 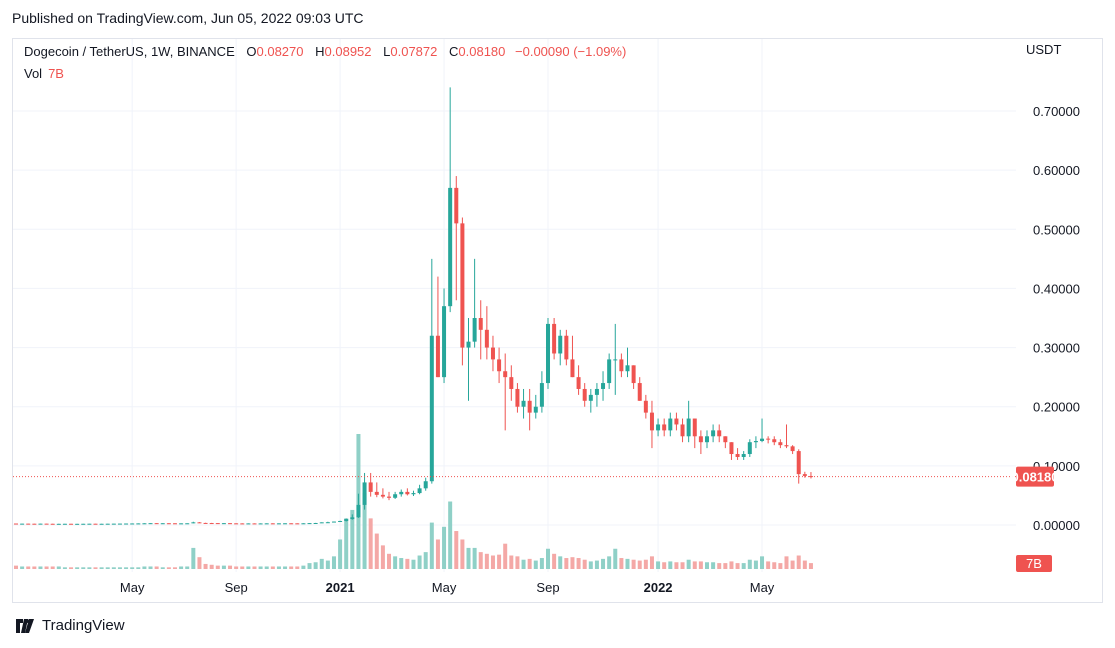 What do you see at coordinates (482, 51) in the screenshot?
I see `close-value: 0.08180` at bounding box center [482, 51].